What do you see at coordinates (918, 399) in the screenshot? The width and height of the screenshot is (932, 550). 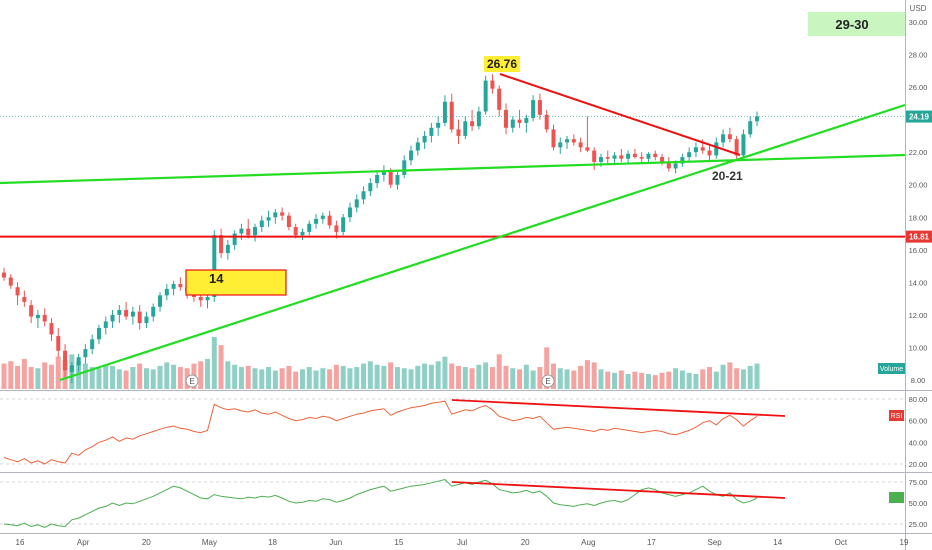 I see `rsi-tick-label: 80.00` at bounding box center [918, 399].